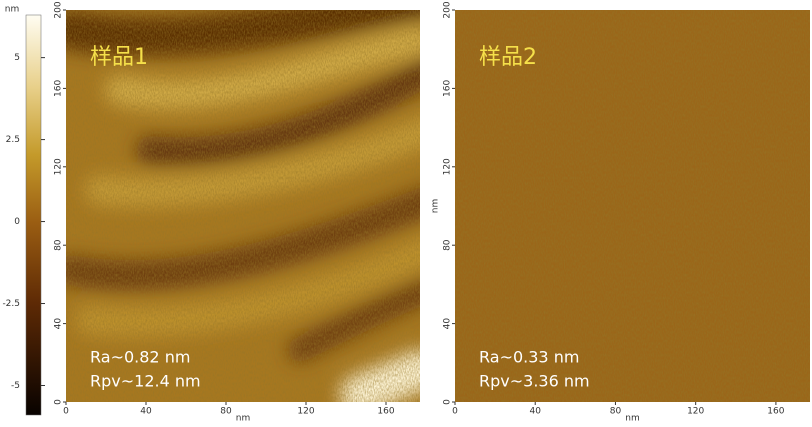 Image resolution: width=812 pixels, height=427 pixels. What do you see at coordinates (12, 10) in the screenshot?
I see `colorbar-unit: nm` at bounding box center [12, 10].